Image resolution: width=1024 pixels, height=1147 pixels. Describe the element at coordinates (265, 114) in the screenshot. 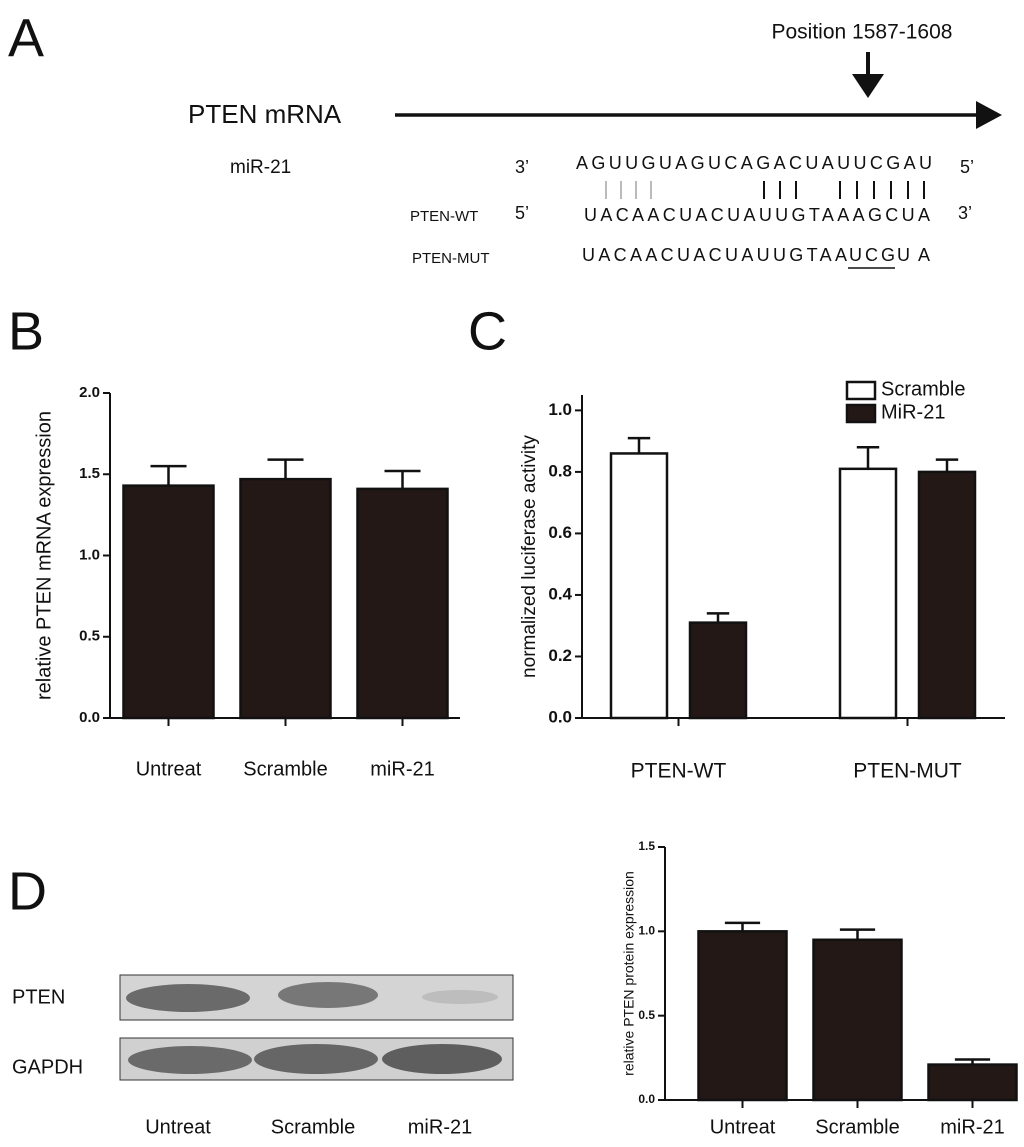

I see `mrna-label: PTEN mRNA` at that location.